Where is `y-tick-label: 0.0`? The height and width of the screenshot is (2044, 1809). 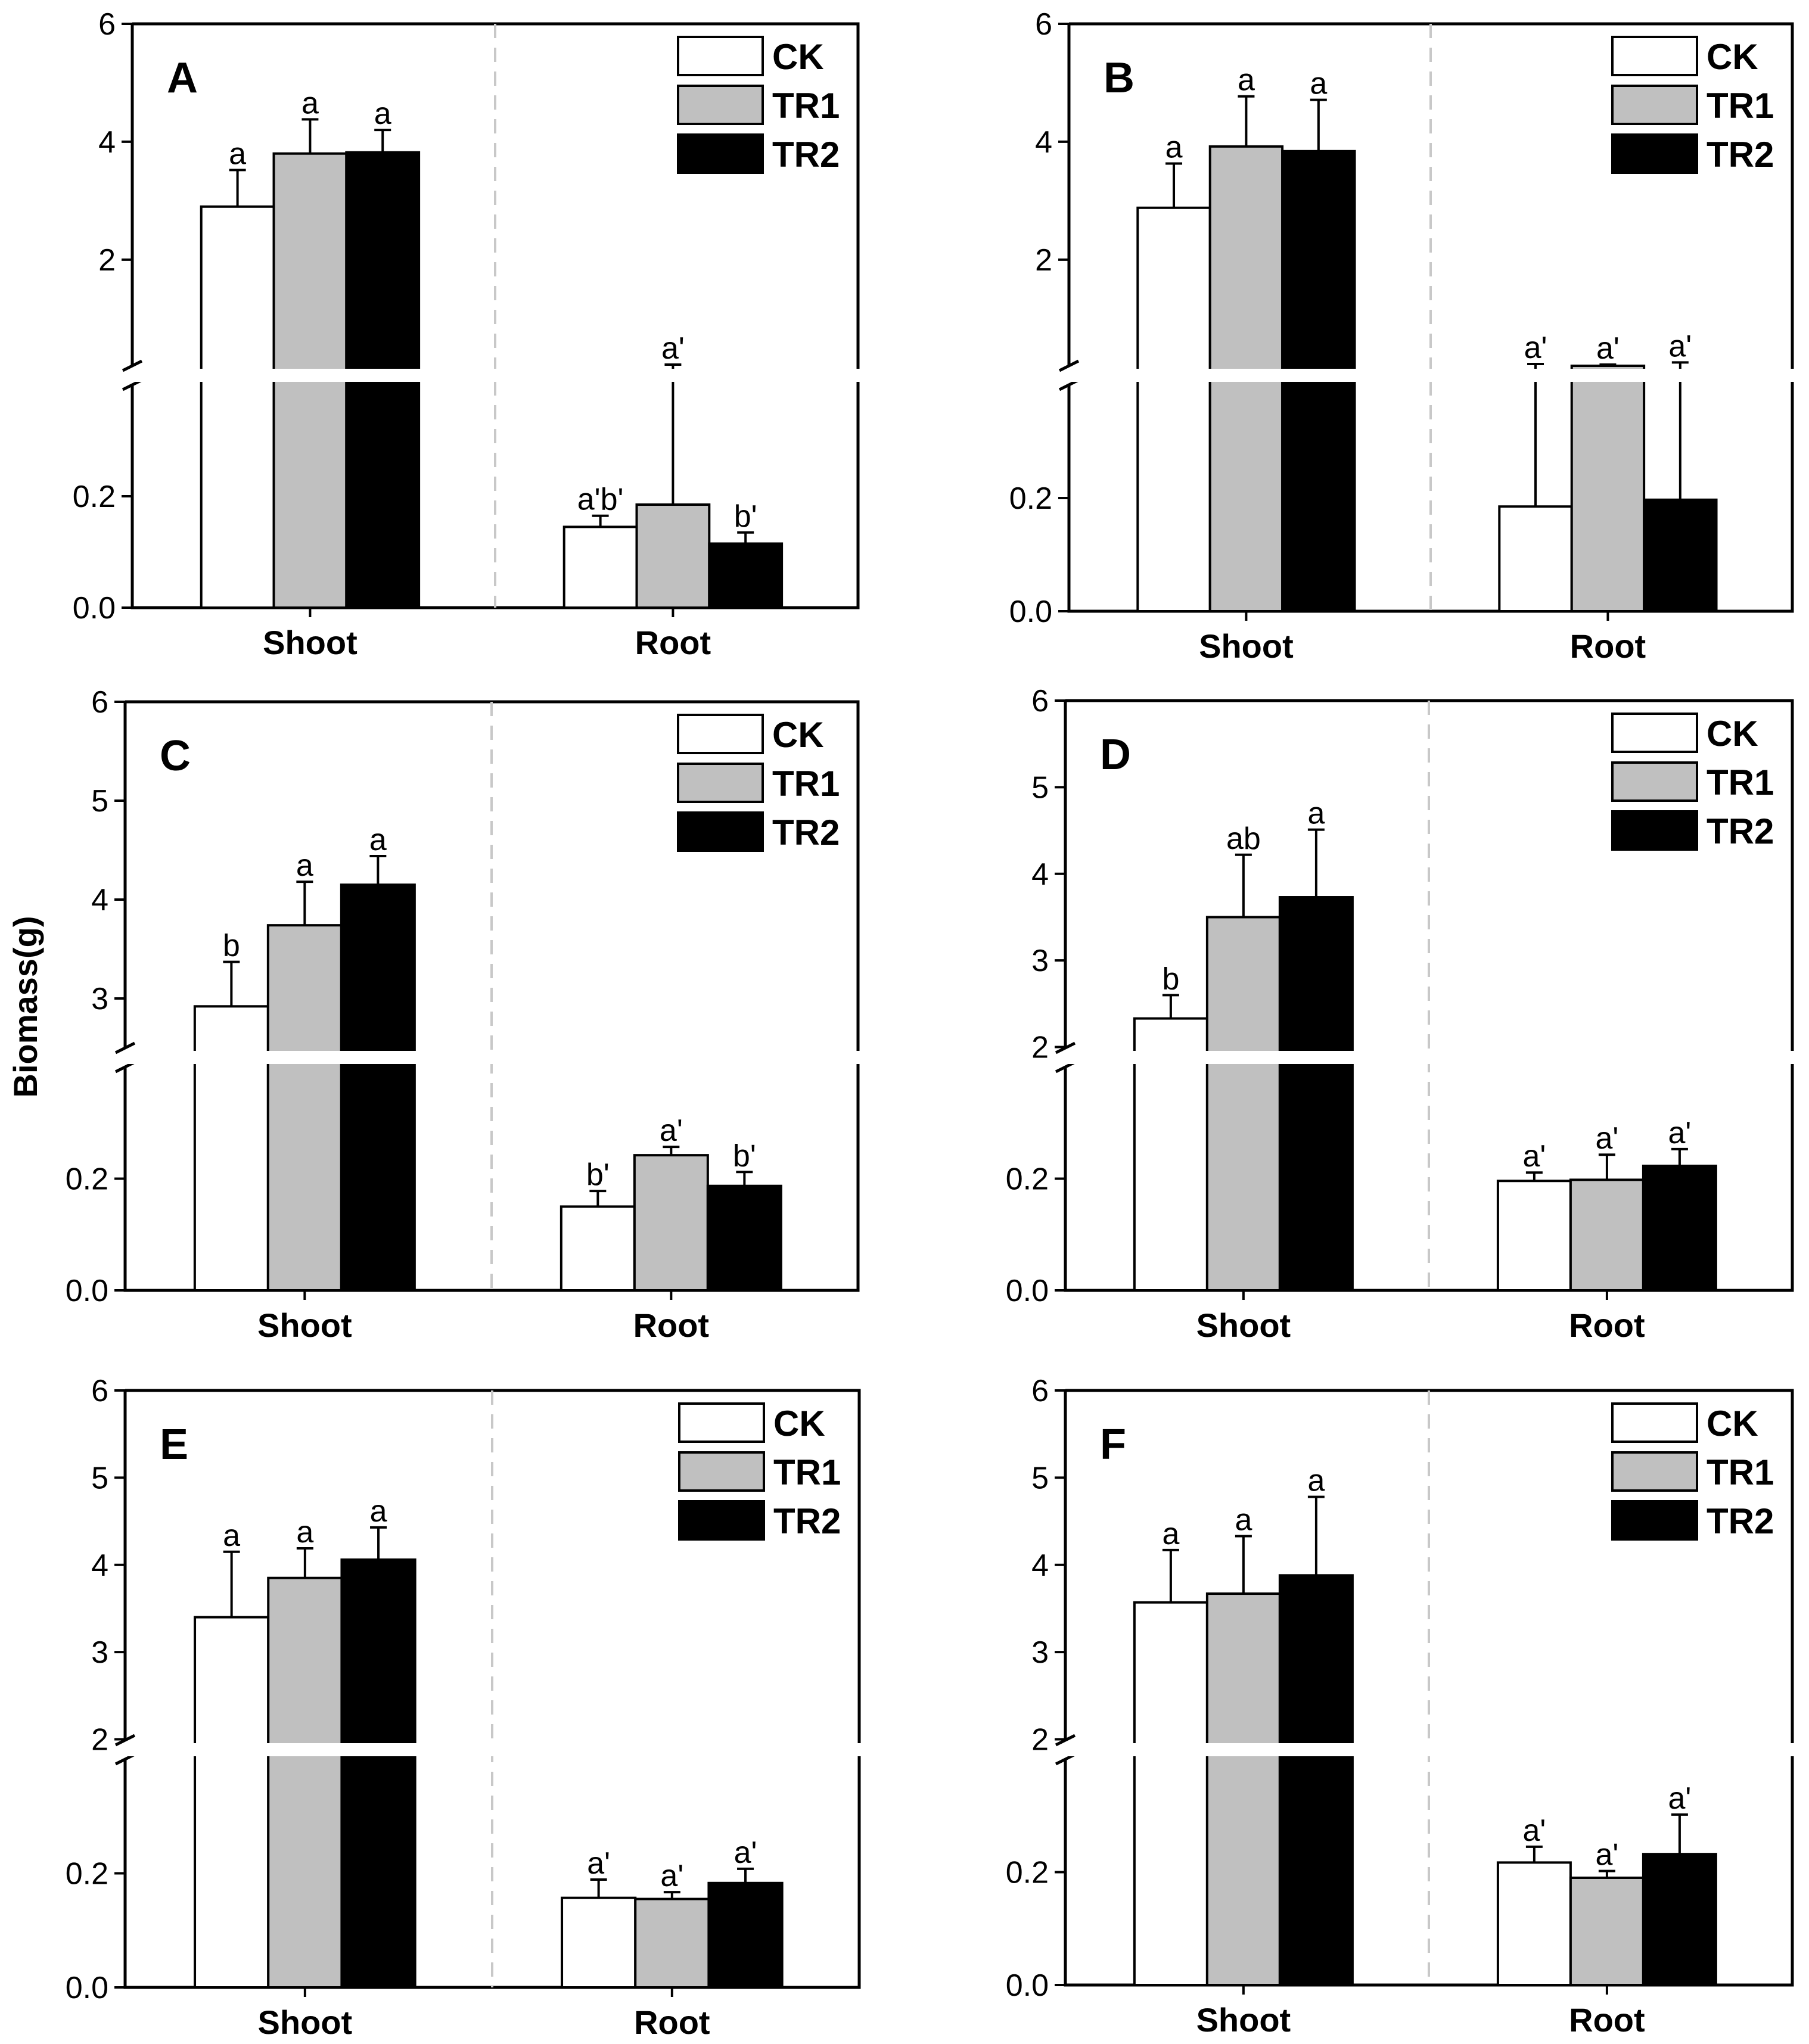
y-tick-label: 0.0 is located at coordinates (94, 608).